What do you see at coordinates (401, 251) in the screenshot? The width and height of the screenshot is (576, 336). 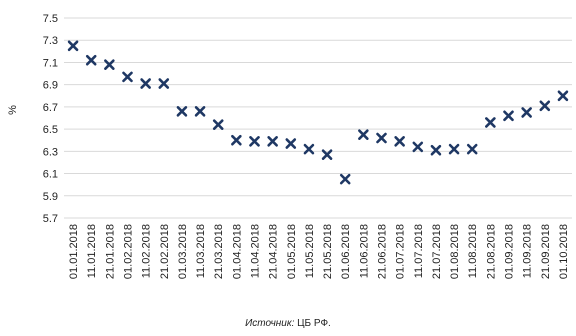 I see `x-tick-label: 01.07.2018` at bounding box center [401, 251].